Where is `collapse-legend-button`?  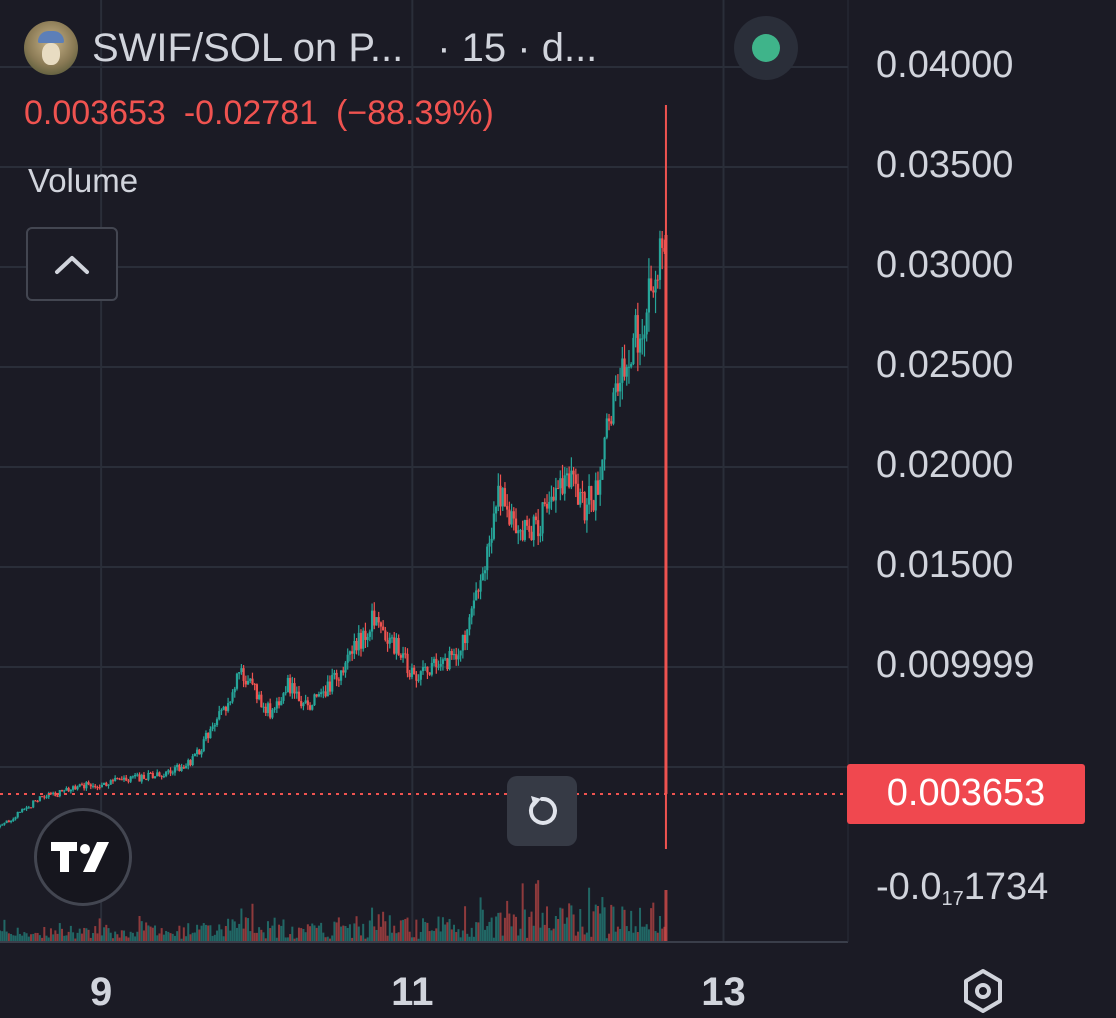
collapse-legend-button is located at coordinates (72, 264).